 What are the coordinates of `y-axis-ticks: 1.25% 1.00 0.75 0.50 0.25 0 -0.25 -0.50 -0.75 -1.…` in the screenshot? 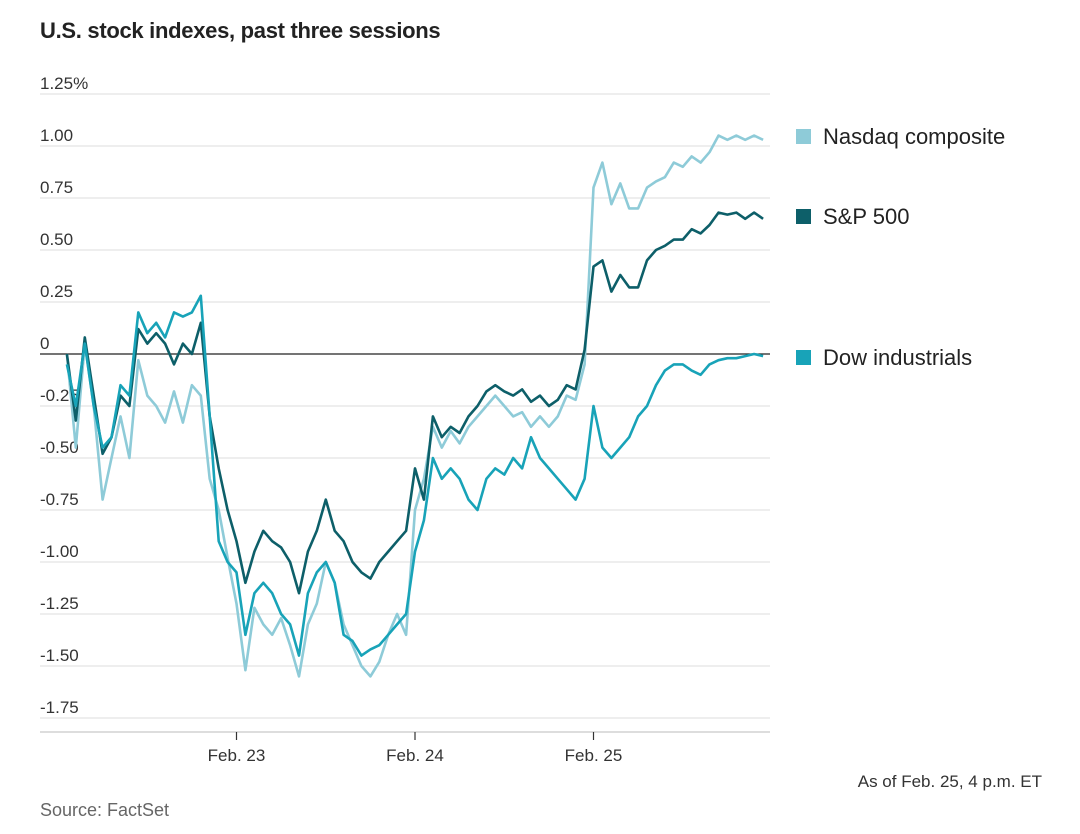 It's located at (64, 395).